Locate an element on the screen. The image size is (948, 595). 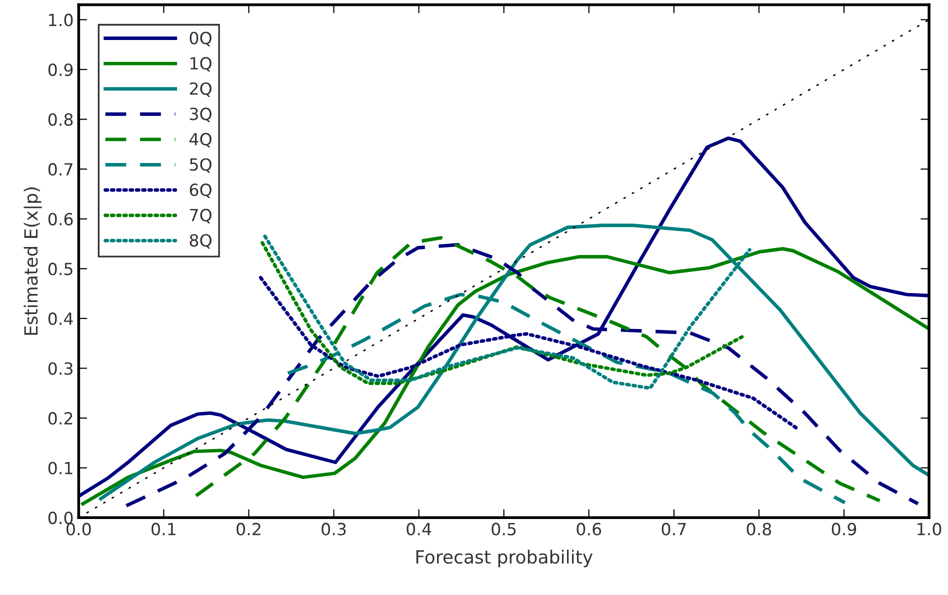
x-tick-label: 0.1 is located at coordinates (164, 529).